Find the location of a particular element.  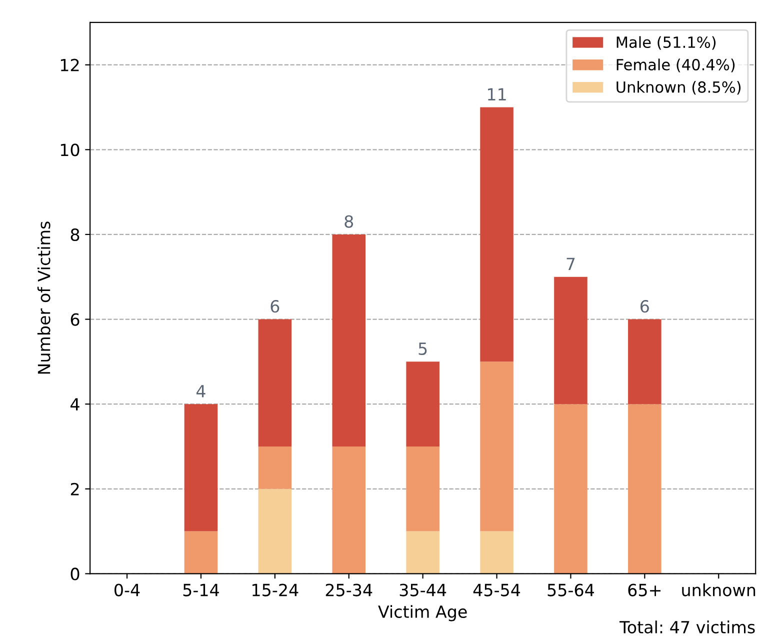

x-tick-label: 15-24 is located at coordinates (275, 590).